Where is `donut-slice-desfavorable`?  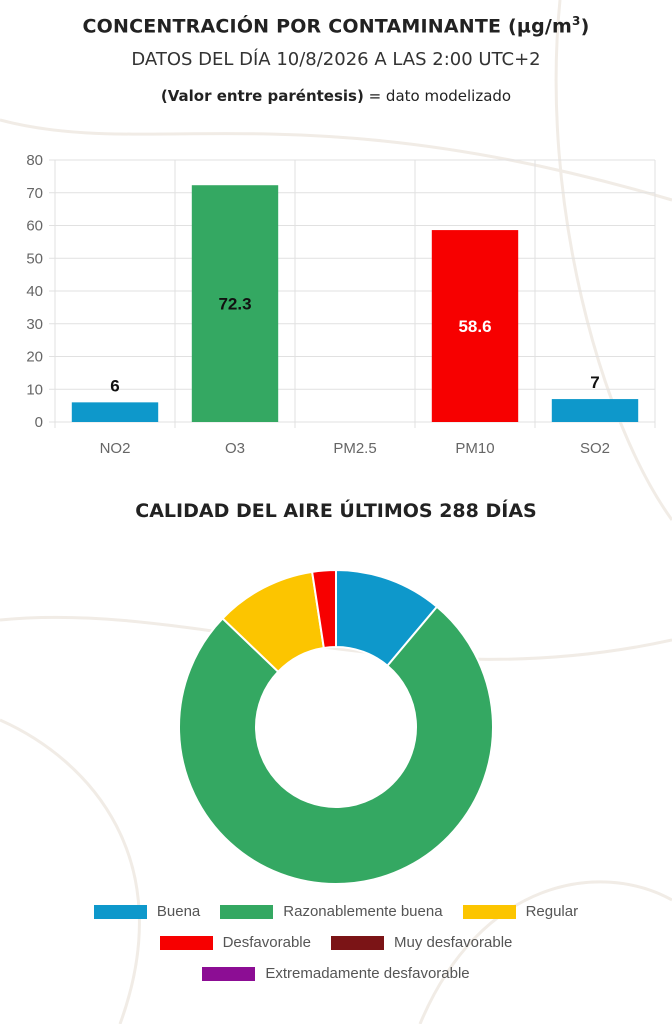
donut-slice-desfavorable is located at coordinates (323, 609).